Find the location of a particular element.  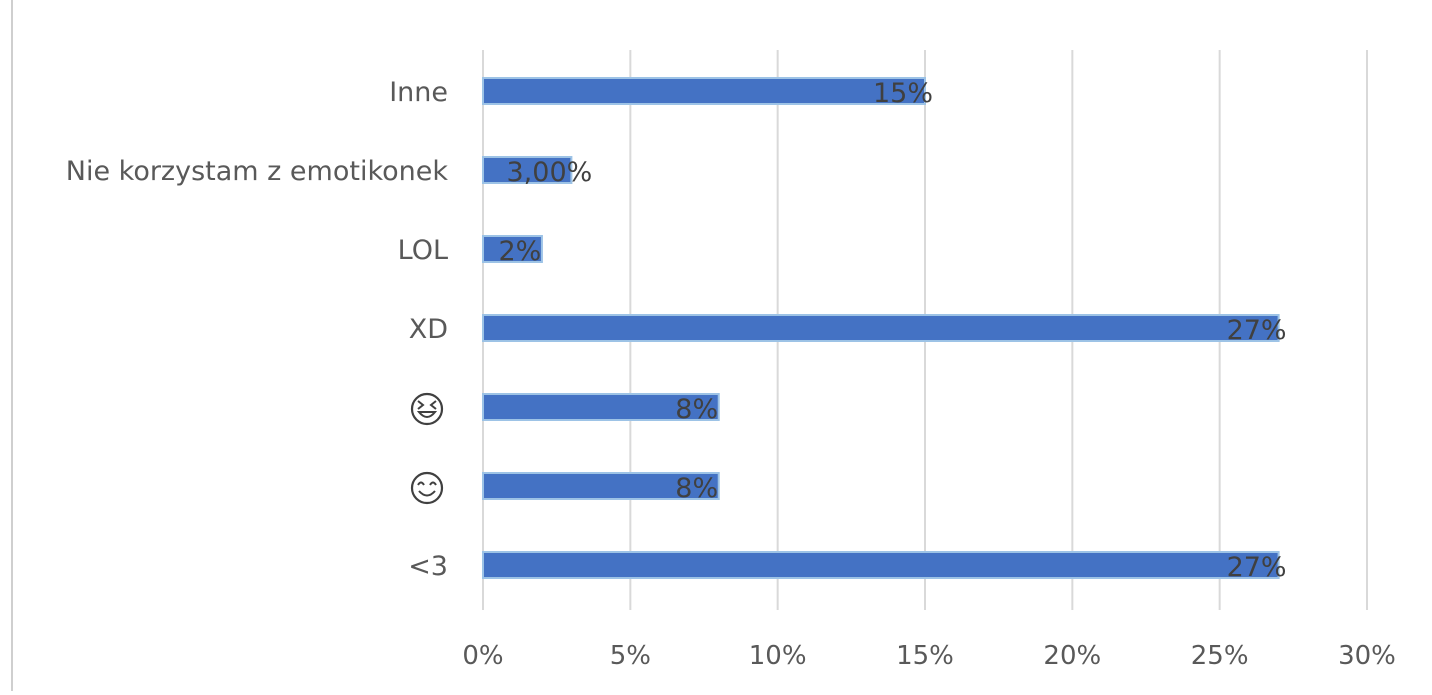

category-label: Inne is located at coordinates (418, 92).